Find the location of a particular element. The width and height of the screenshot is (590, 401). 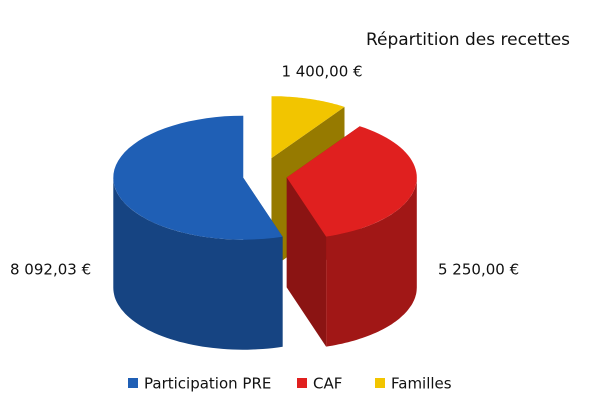

value-label: 8 092,03 € is located at coordinates (50, 270).